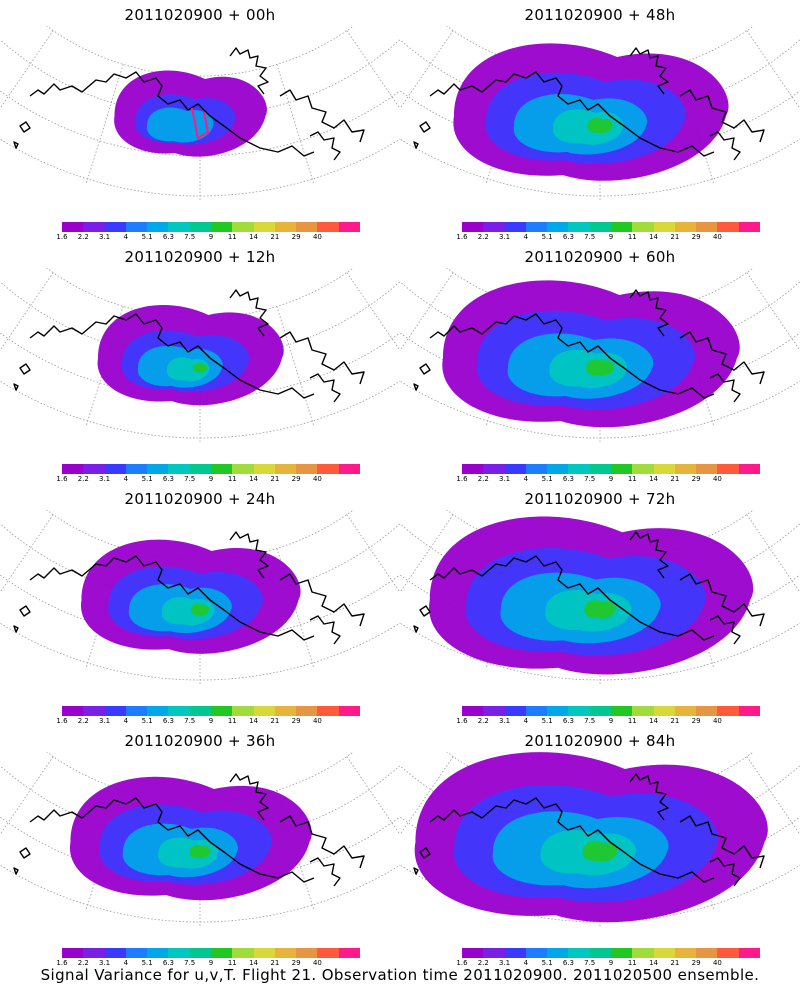  I want to click on panel-title: 2011020900 + 24h, so click(200, 499).